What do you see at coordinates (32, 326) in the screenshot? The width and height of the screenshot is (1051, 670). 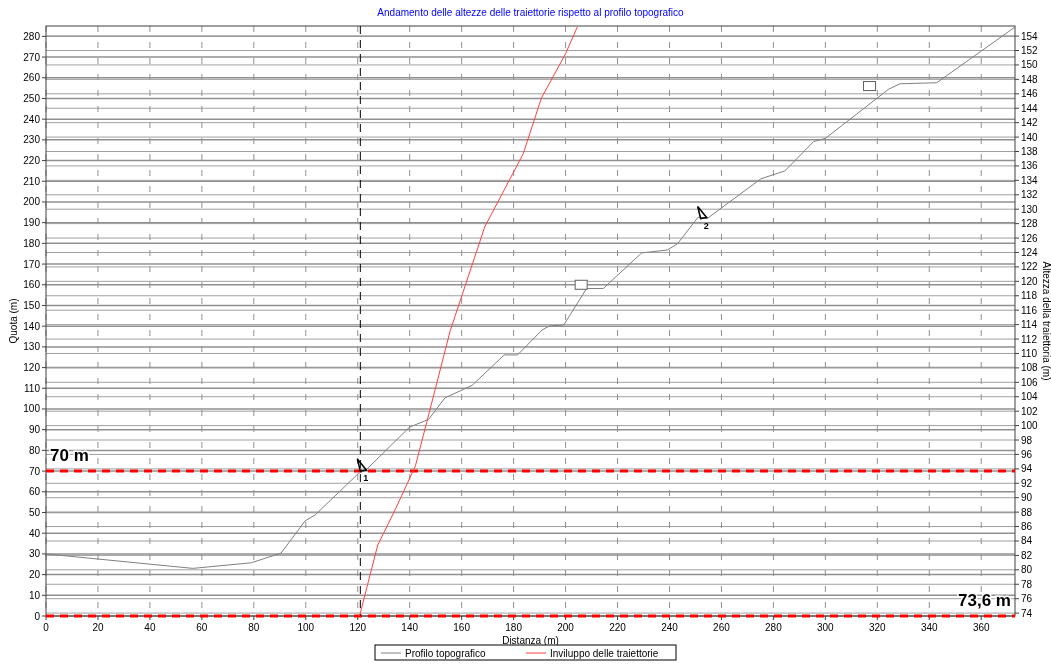 I see `y-tick-label: 140` at bounding box center [32, 326].